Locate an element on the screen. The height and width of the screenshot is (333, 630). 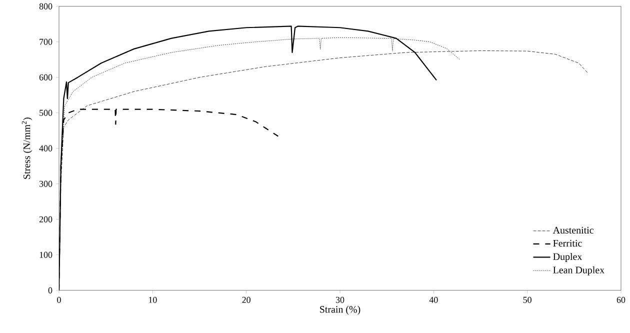
x-tick-label: 30 is located at coordinates (340, 299).